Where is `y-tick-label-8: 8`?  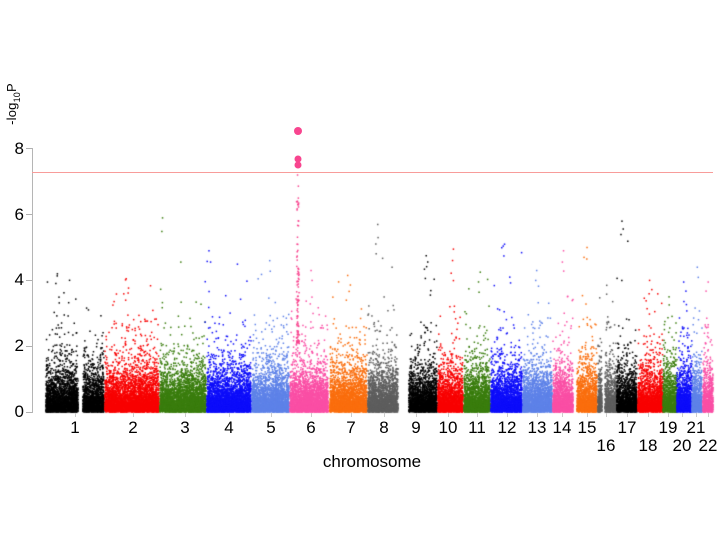
y-tick-label-8: 8 is located at coordinates (19, 148).